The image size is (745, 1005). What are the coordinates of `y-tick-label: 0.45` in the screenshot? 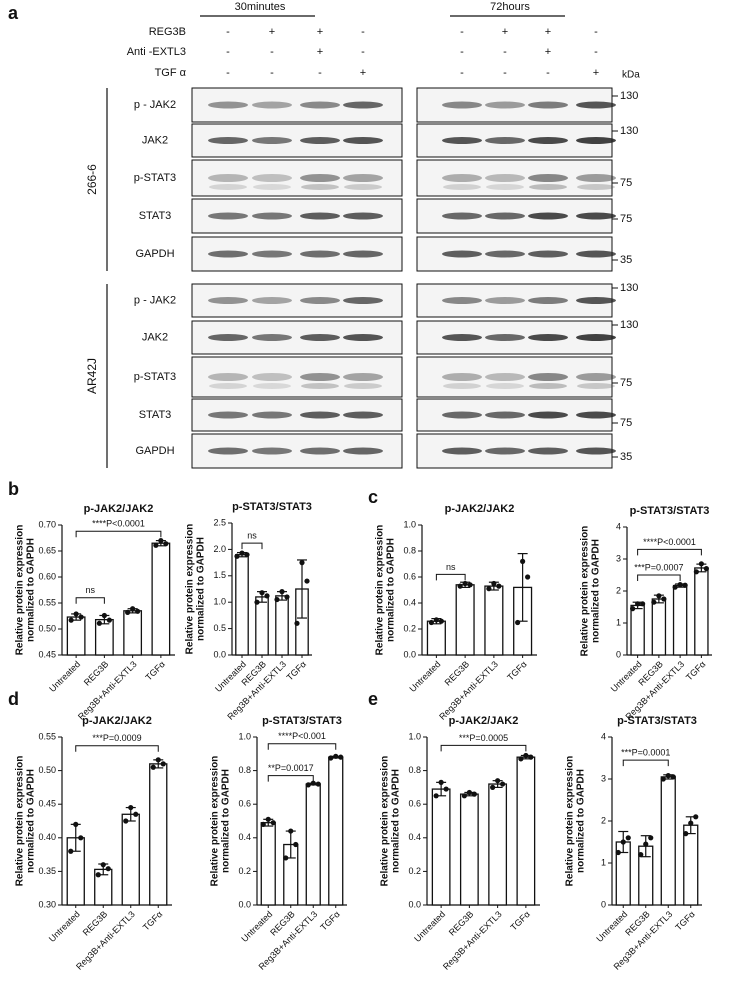 It's located at (47, 804).